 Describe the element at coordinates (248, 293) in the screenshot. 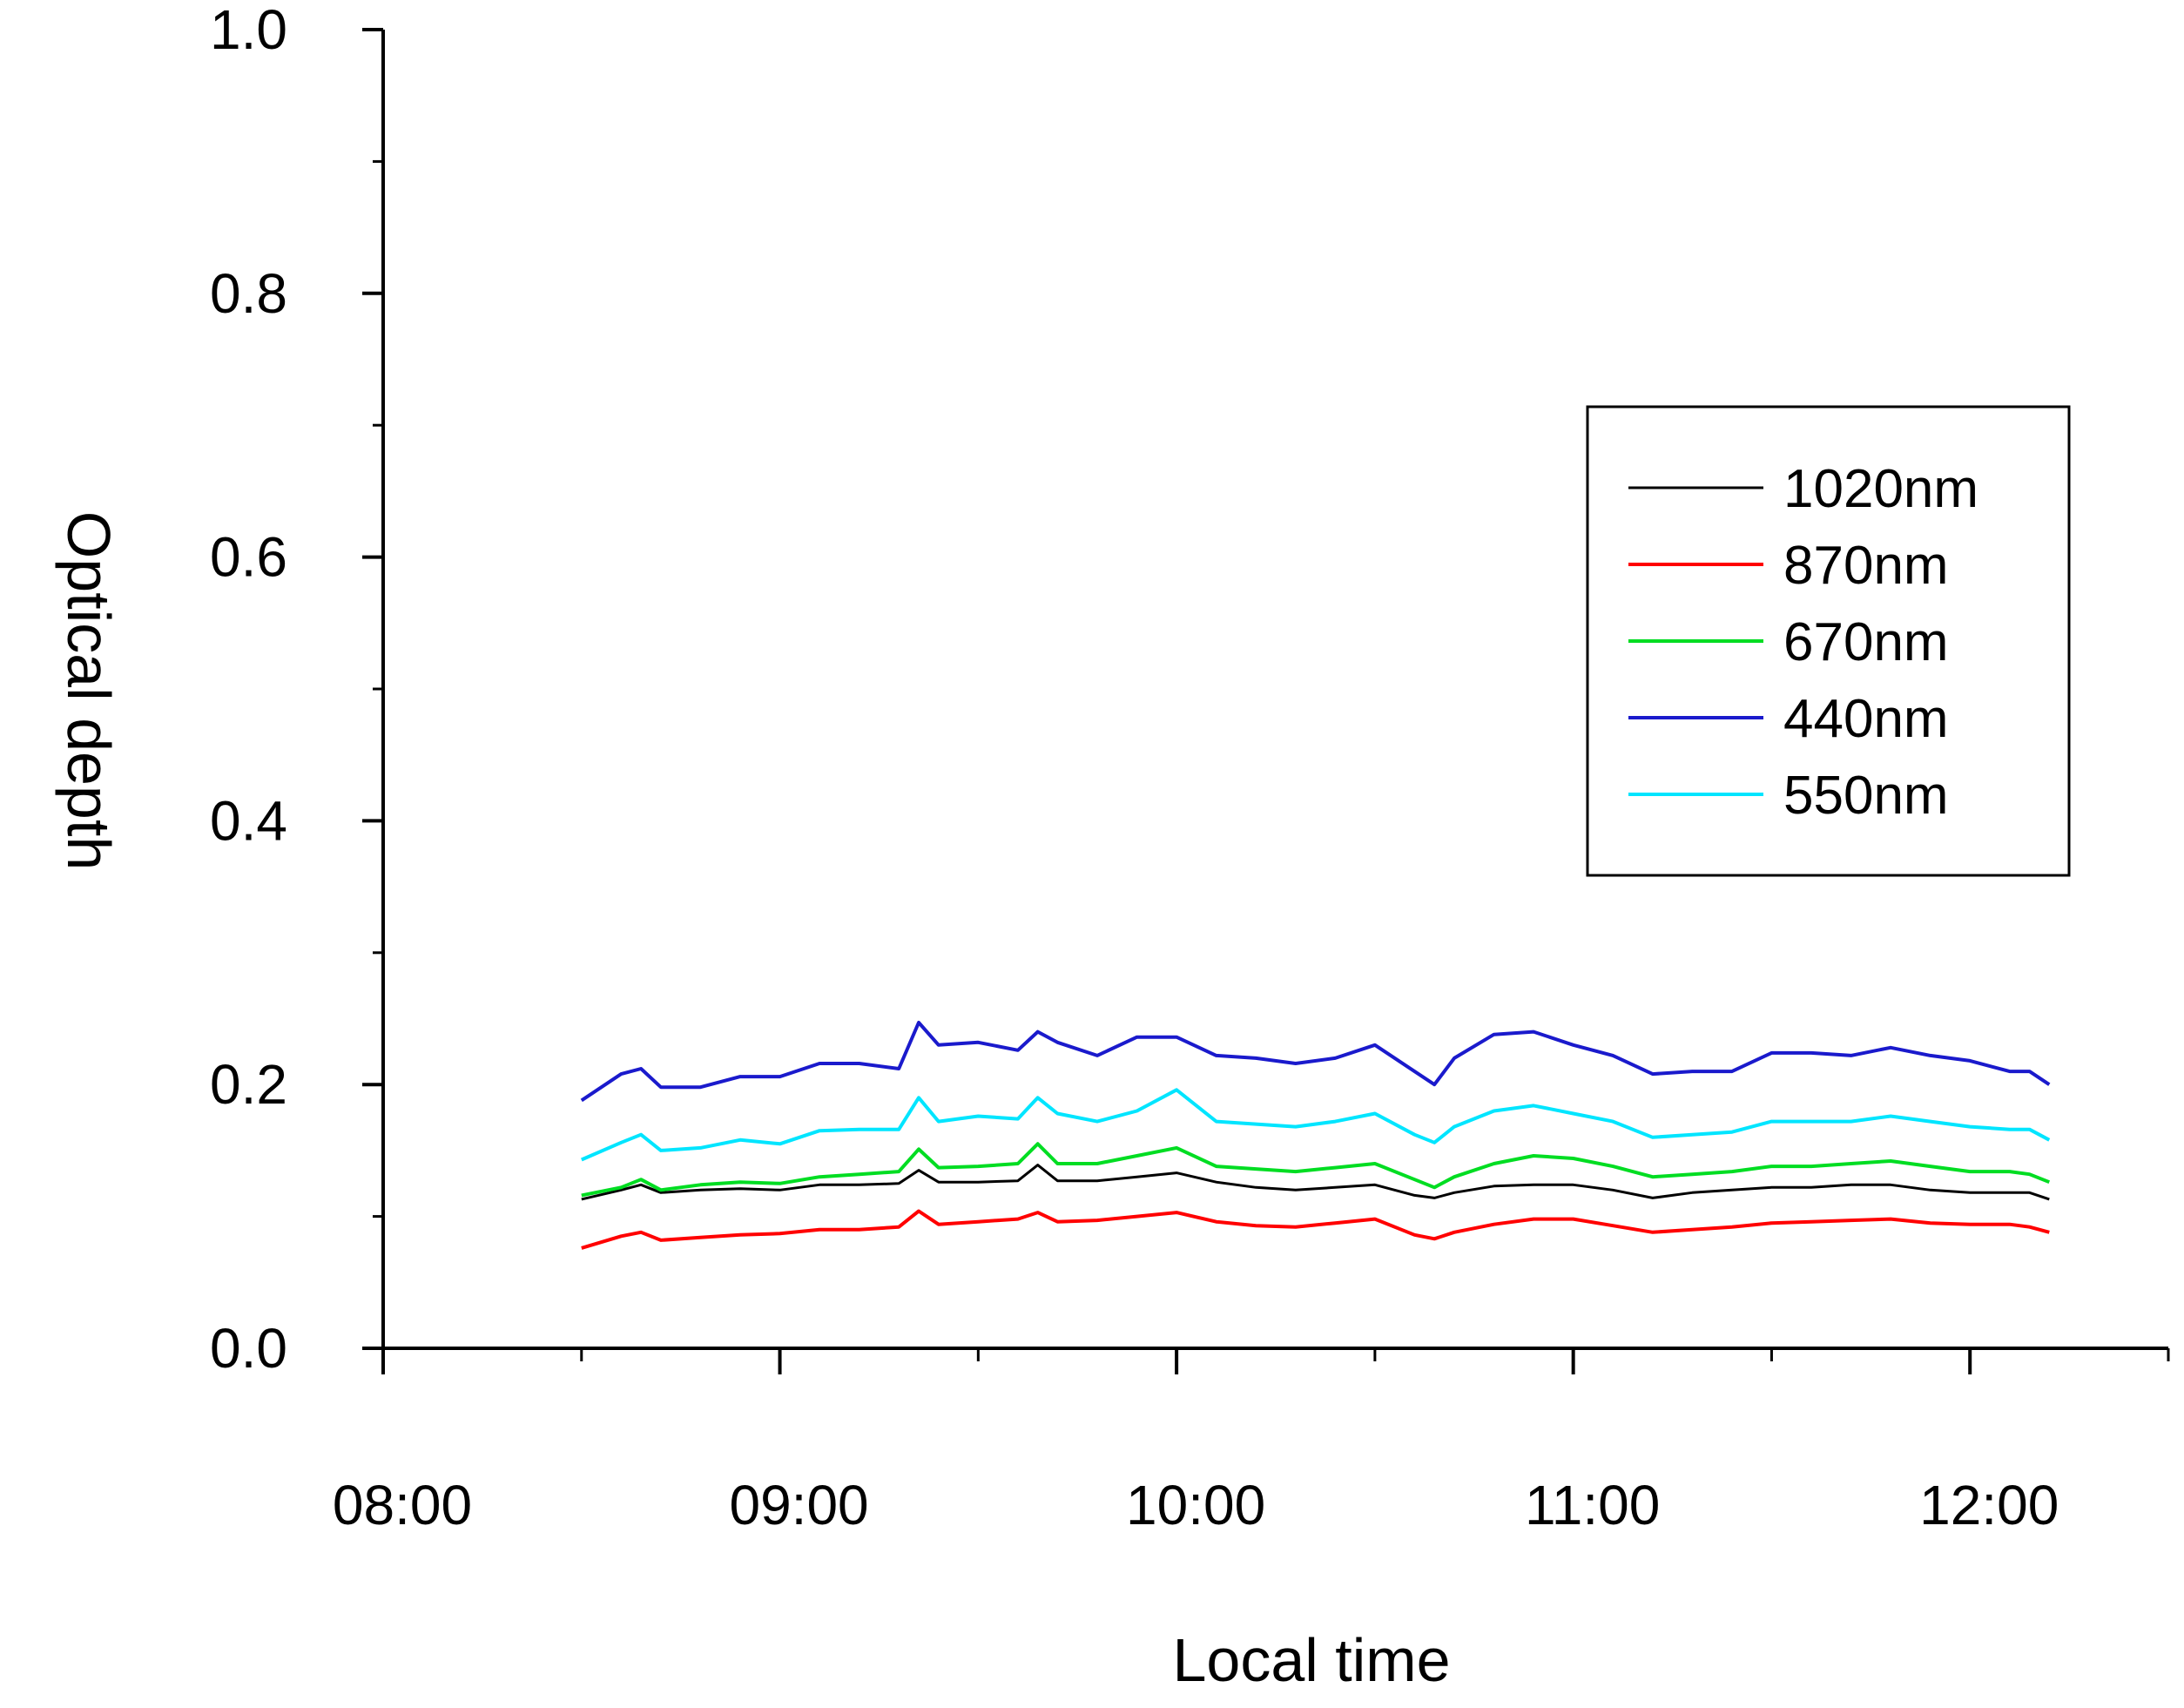

I see `y-tick-label: 0.8` at that location.